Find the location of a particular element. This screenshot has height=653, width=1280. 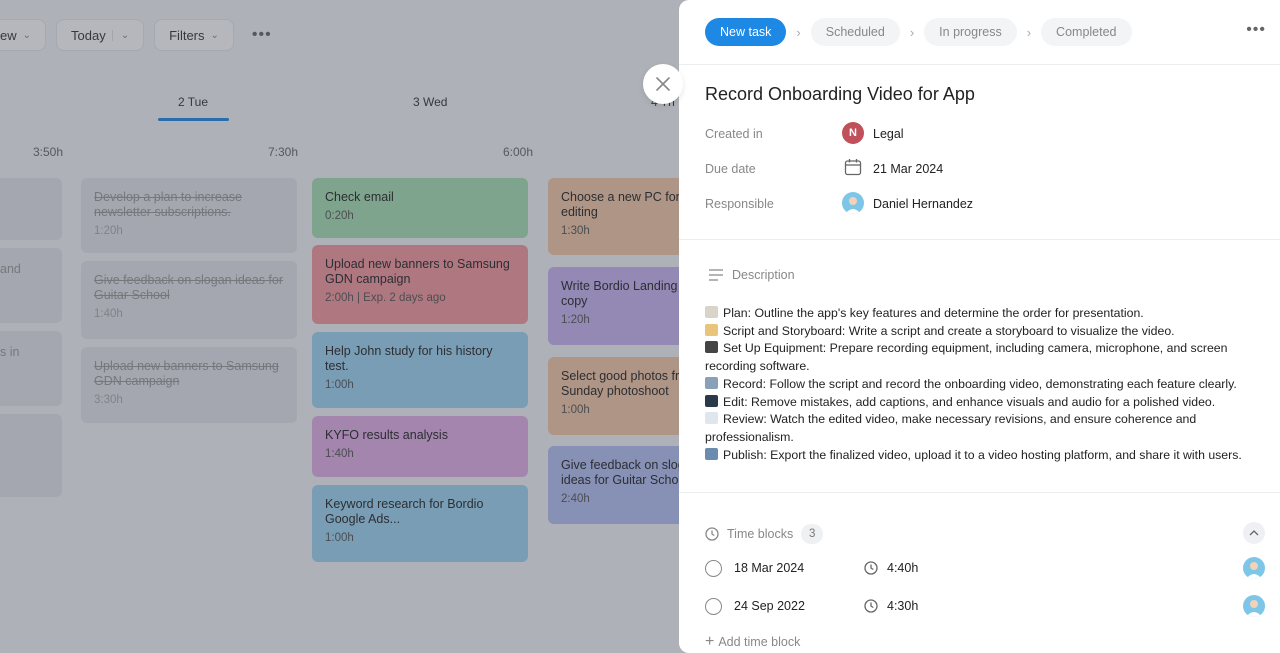

speech-bubble-icon is located at coordinates (711, 418).